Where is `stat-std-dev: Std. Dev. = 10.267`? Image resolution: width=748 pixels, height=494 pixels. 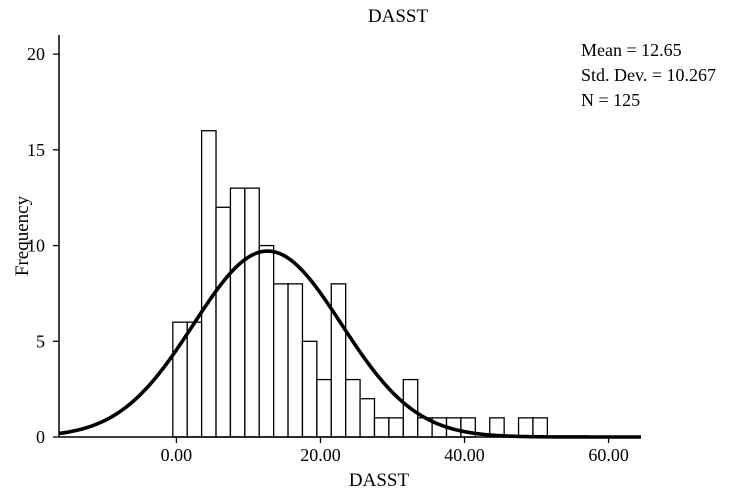
stat-std-dev: Std. Dev. = 10.267 is located at coordinates (648, 75).